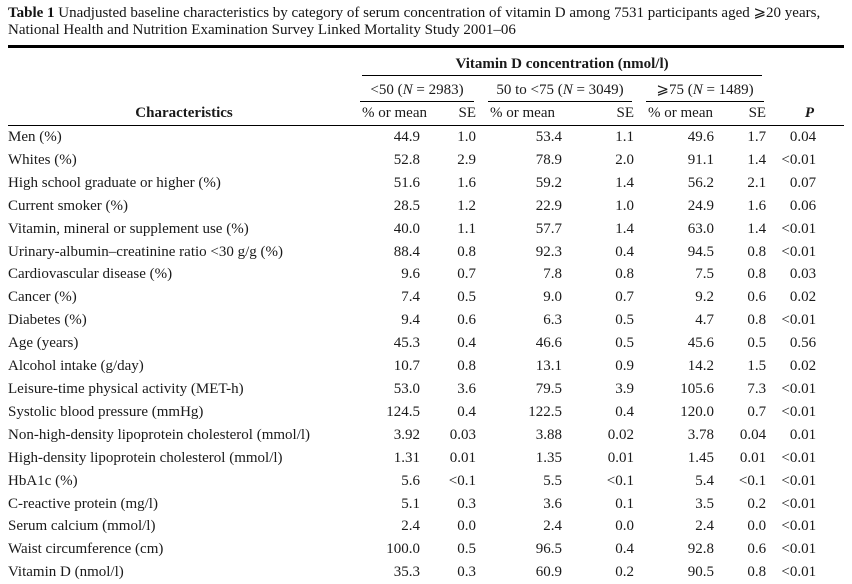  I want to click on p-value-cell: 0.01, so click(803, 434).